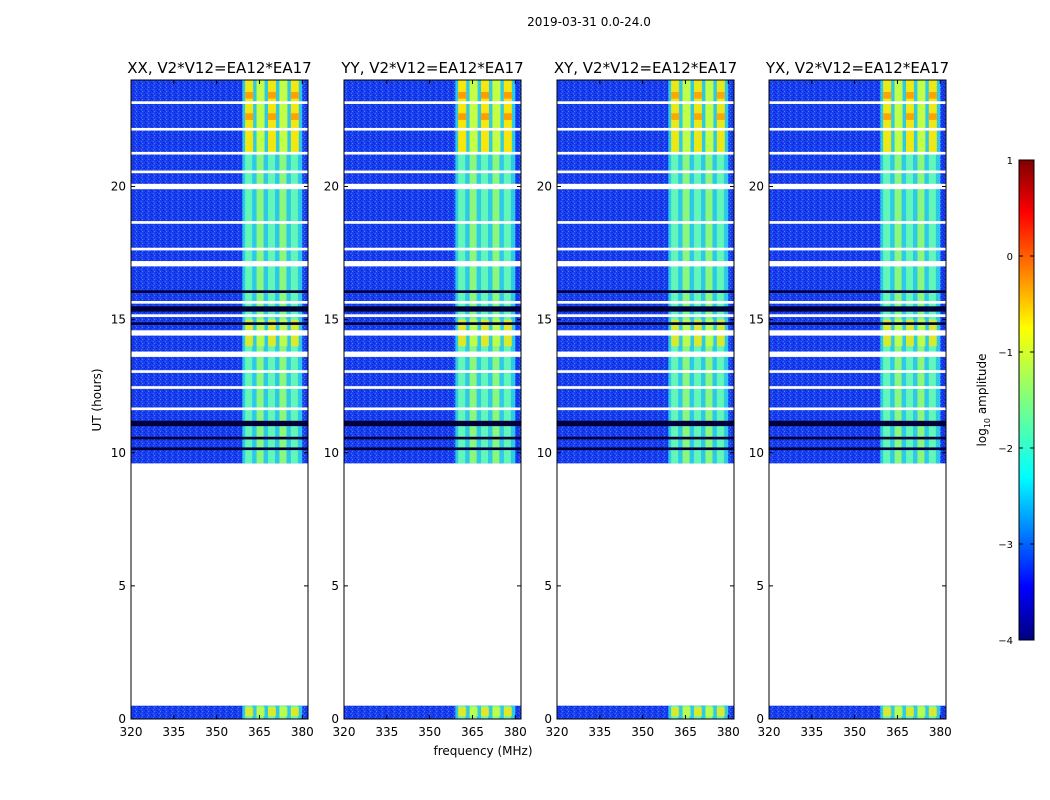 The height and width of the screenshot is (800, 1050). I want to click on colorbar-label-rest: amplitude, so click(982, 386).